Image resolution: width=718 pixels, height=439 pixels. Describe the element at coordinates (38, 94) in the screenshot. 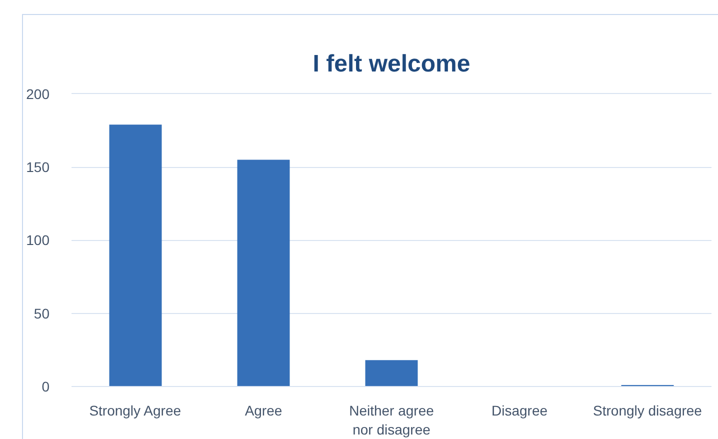

I see `y-tick-label: 200` at that location.